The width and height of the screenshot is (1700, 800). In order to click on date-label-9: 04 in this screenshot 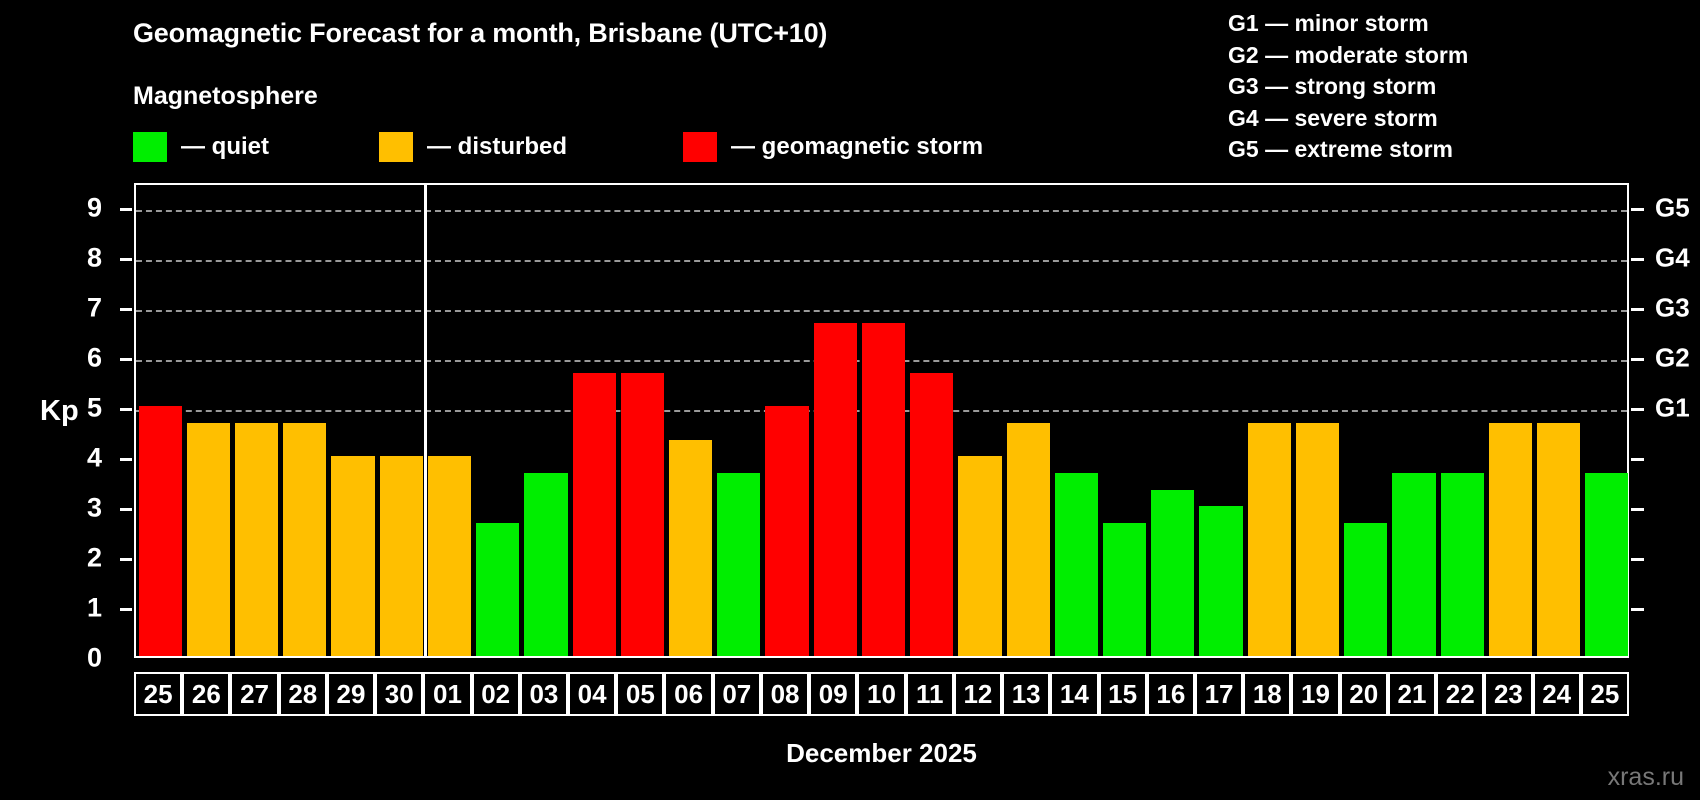, I will do `click(592, 694)`.